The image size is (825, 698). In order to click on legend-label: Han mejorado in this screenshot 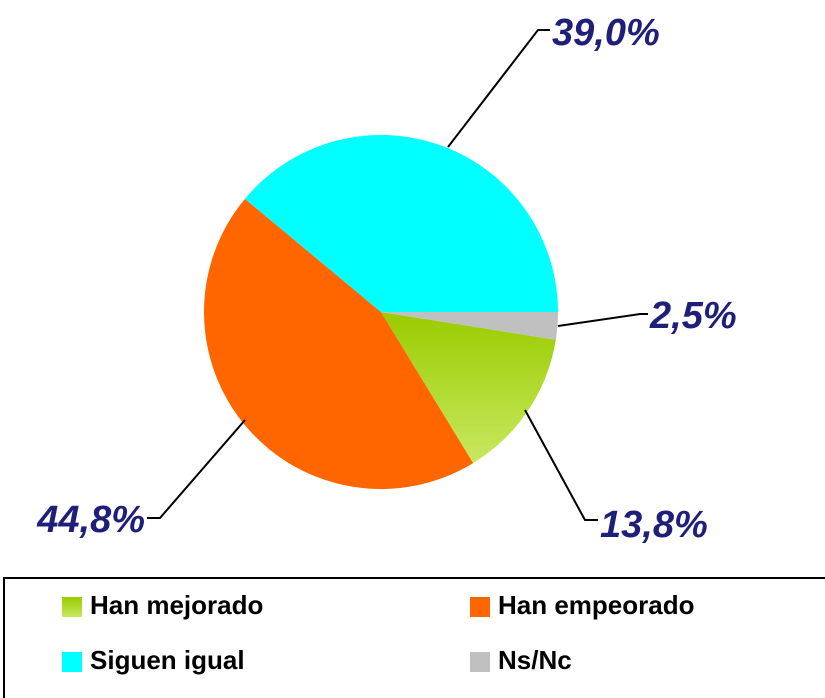, I will do `click(176, 605)`.